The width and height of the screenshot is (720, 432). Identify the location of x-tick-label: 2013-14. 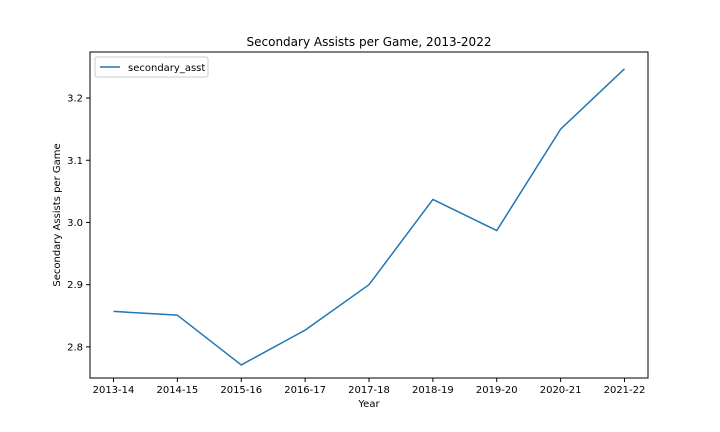
(114, 390).